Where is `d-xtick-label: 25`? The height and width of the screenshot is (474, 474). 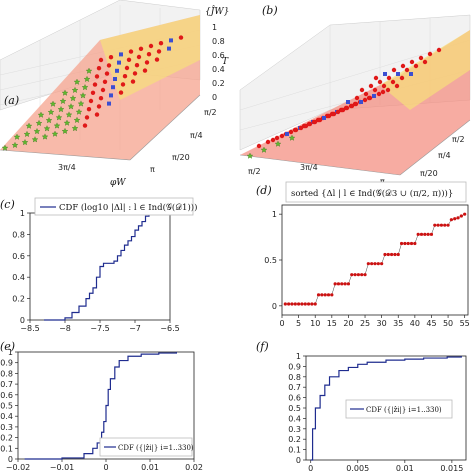 d-xtick-label: 25 is located at coordinates (365, 323).